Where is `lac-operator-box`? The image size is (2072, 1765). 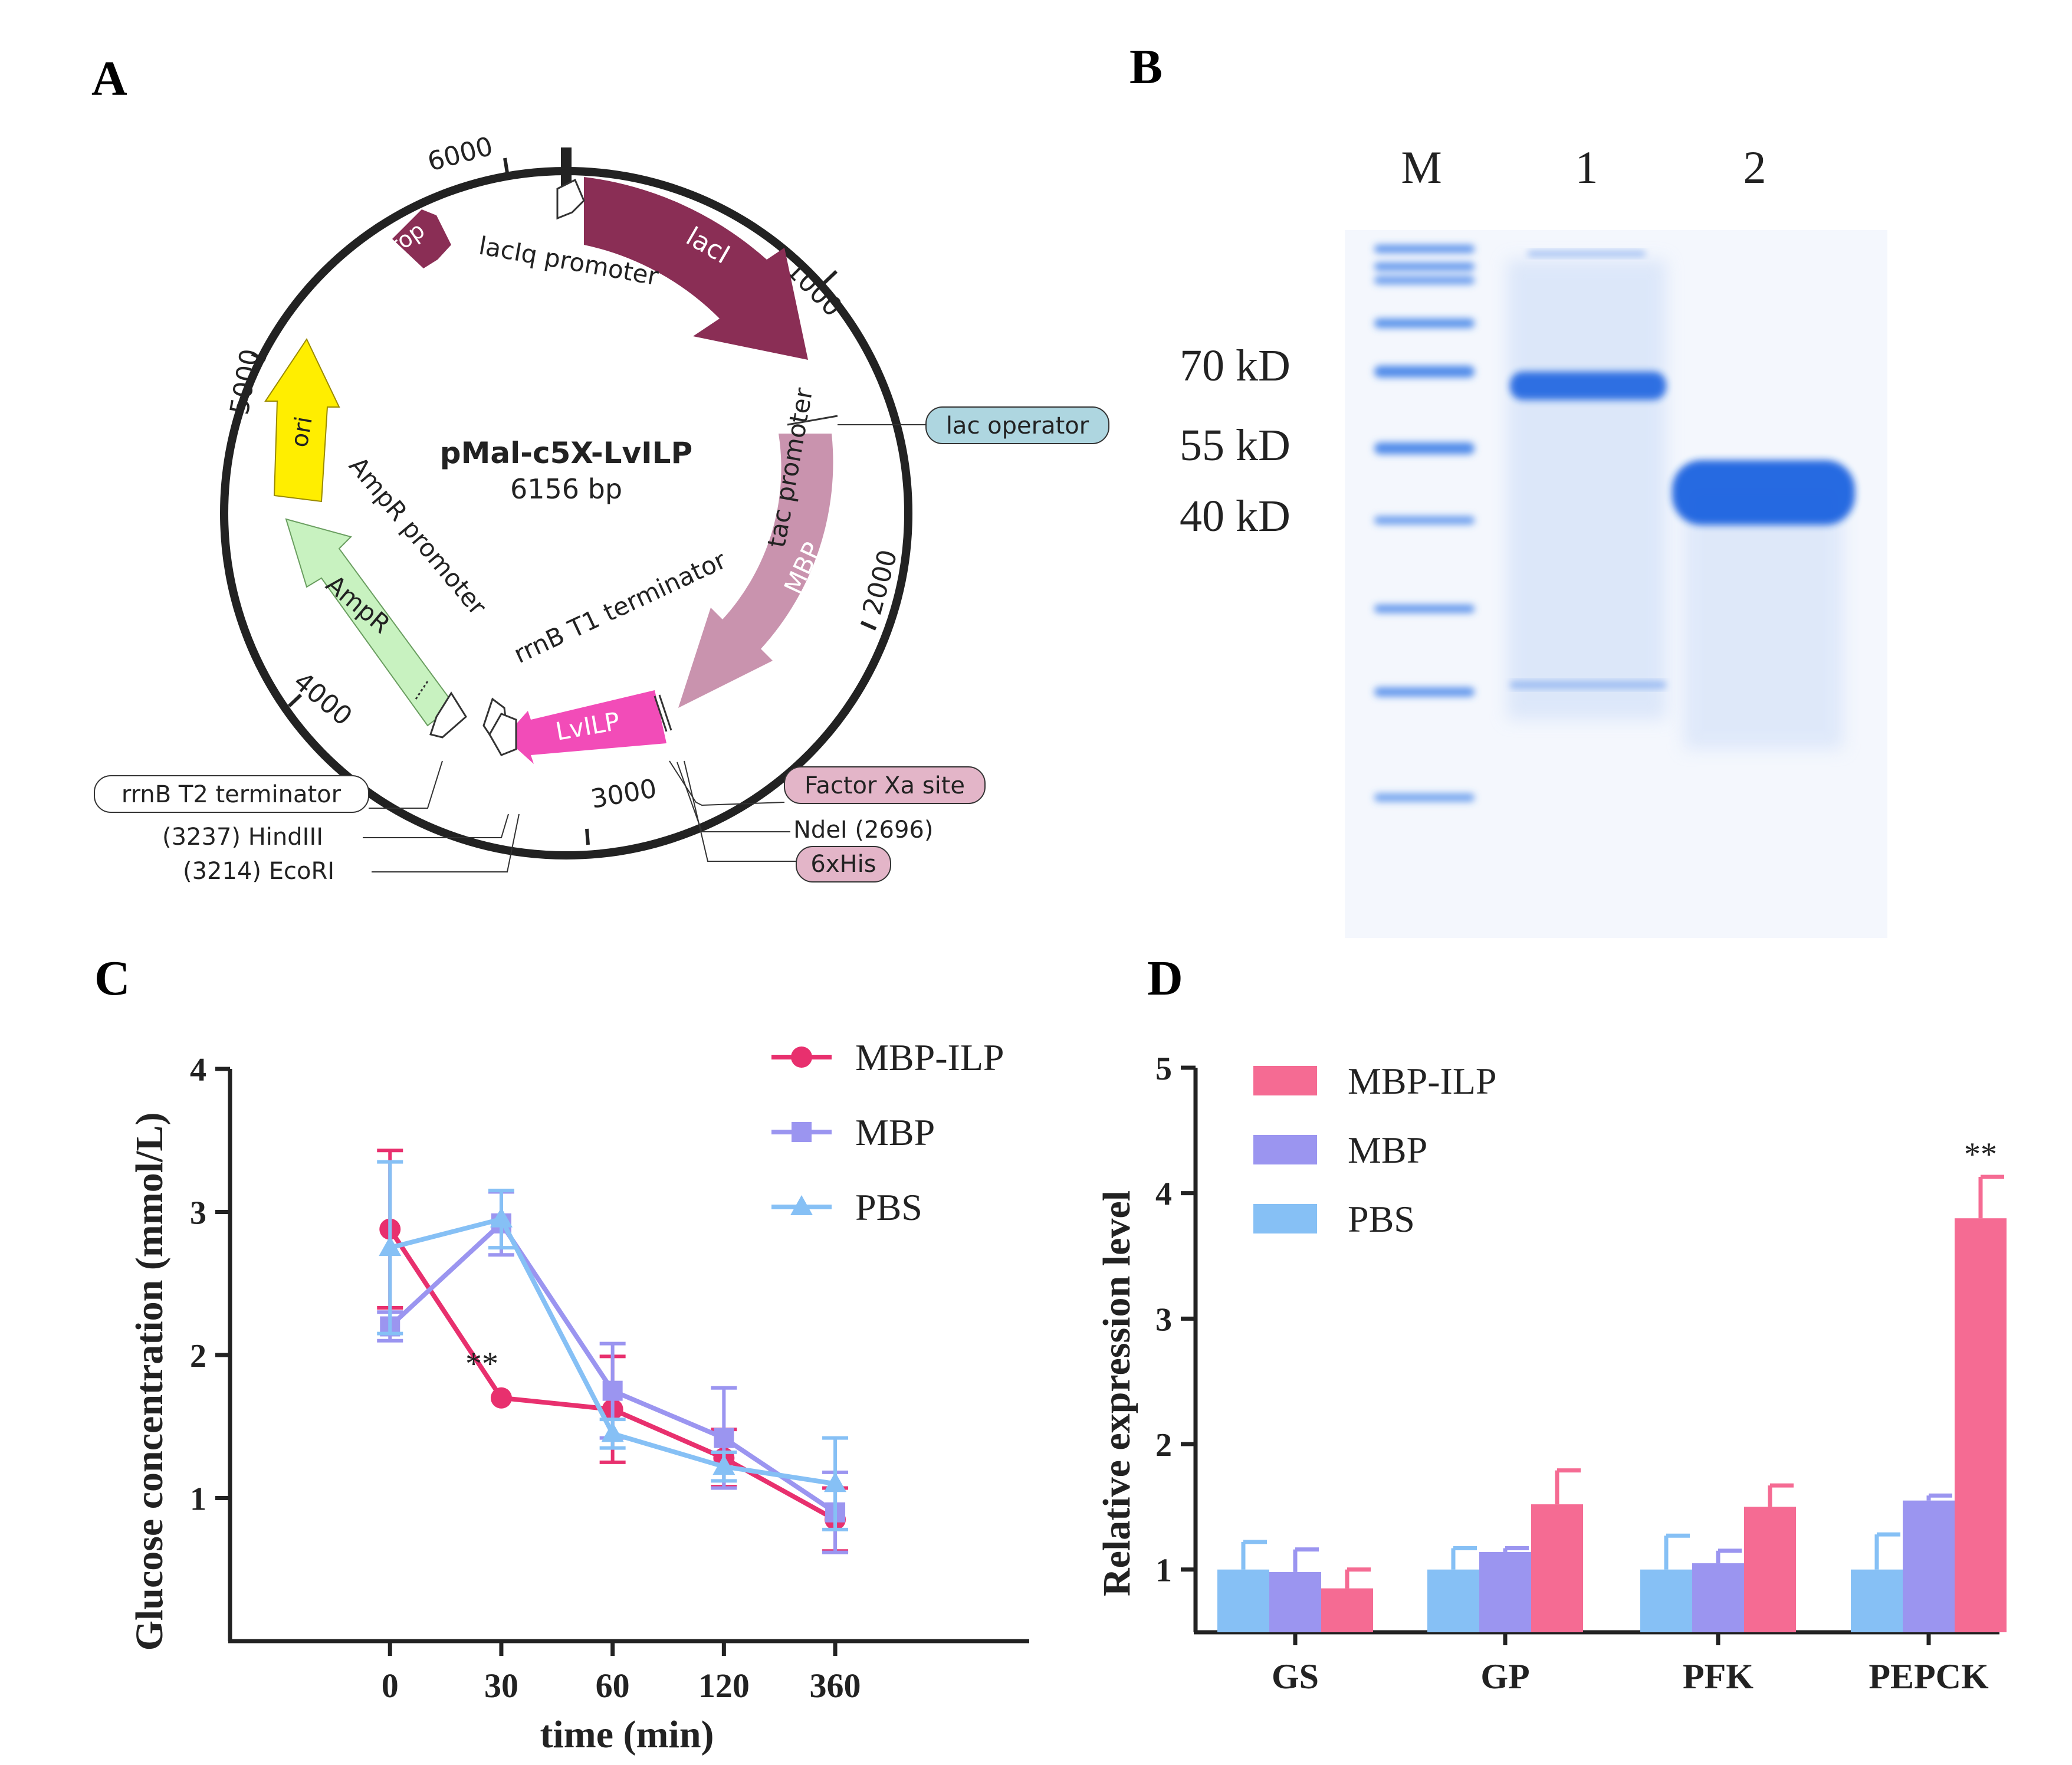
lac-operator-box is located at coordinates (1017, 425).